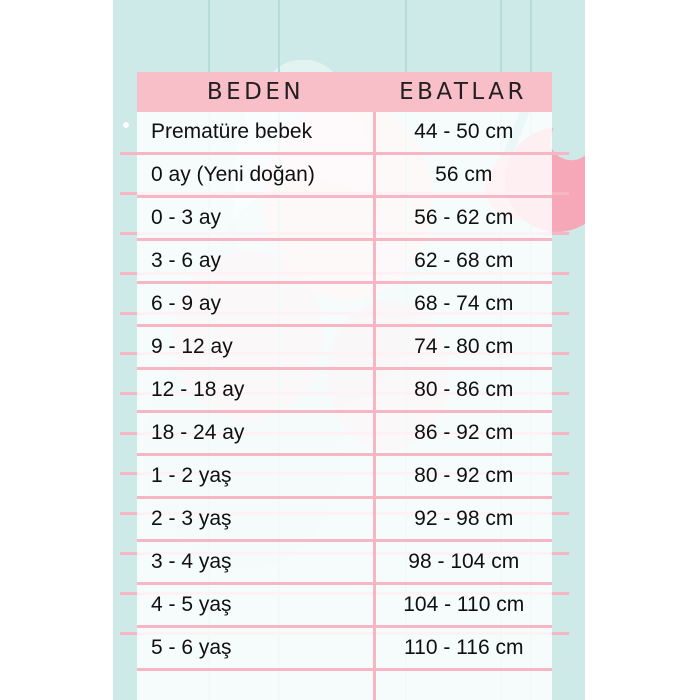 This screenshot has width=700, height=700. What do you see at coordinates (255, 92) in the screenshot?
I see `column-header-size: BEDEN` at bounding box center [255, 92].